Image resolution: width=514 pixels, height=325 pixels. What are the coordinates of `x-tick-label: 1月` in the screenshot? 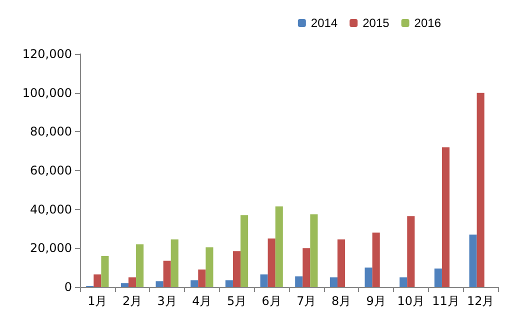 It's located at (98, 301).